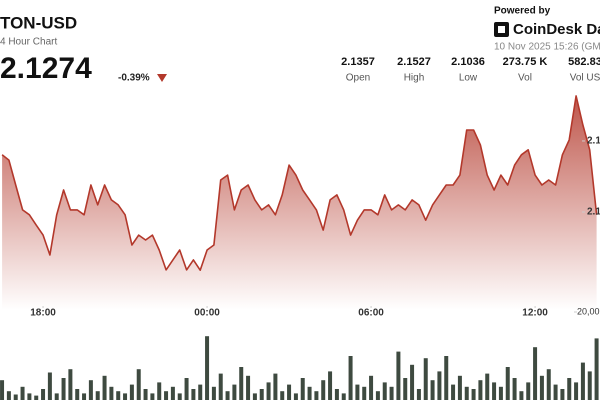 The width and height of the screenshot is (600, 400). What do you see at coordinates (588, 311) in the screenshot?
I see `y2-tick-label: 20,00` at bounding box center [588, 311].